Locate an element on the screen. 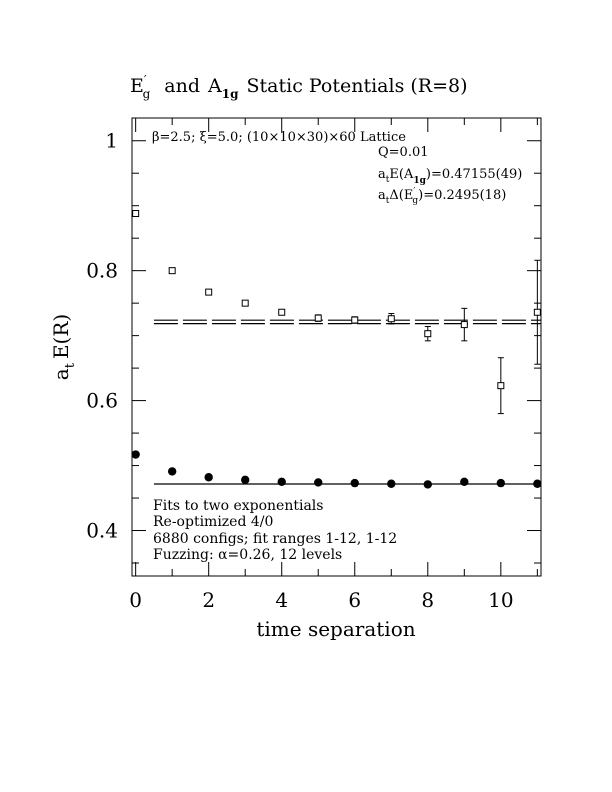 The image size is (612, 792). fit-note-4: Fuzzing: α=0.26, 12 levels is located at coordinates (247, 555).